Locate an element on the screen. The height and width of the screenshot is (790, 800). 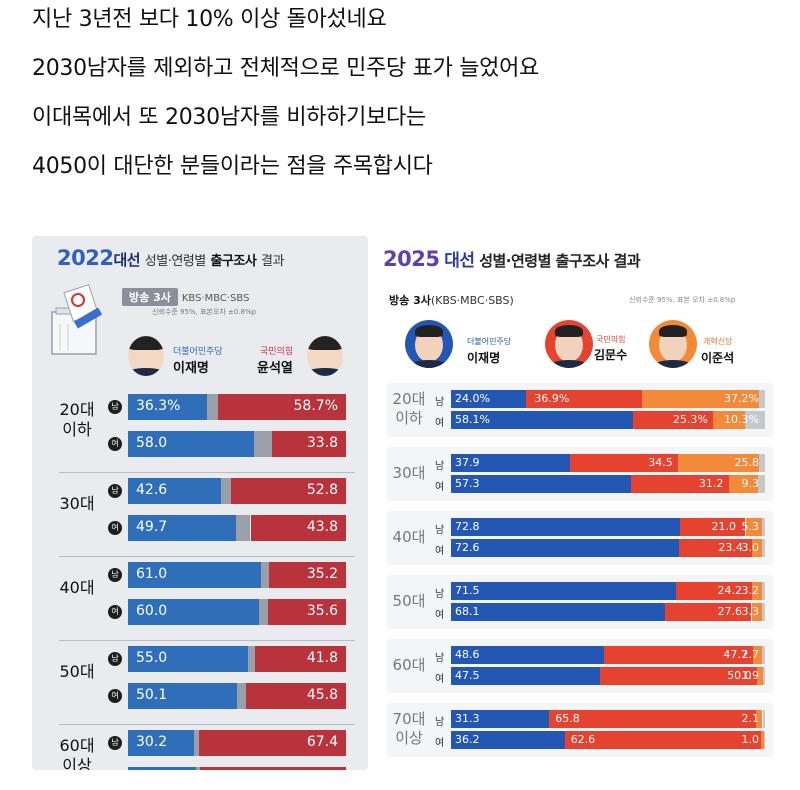
data-label-ppp: 43.8 is located at coordinates (322, 527).